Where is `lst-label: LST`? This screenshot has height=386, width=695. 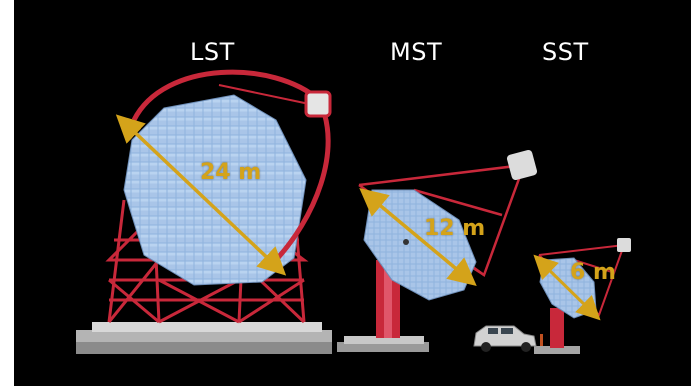 lst-label: LST is located at coordinates (212, 52).